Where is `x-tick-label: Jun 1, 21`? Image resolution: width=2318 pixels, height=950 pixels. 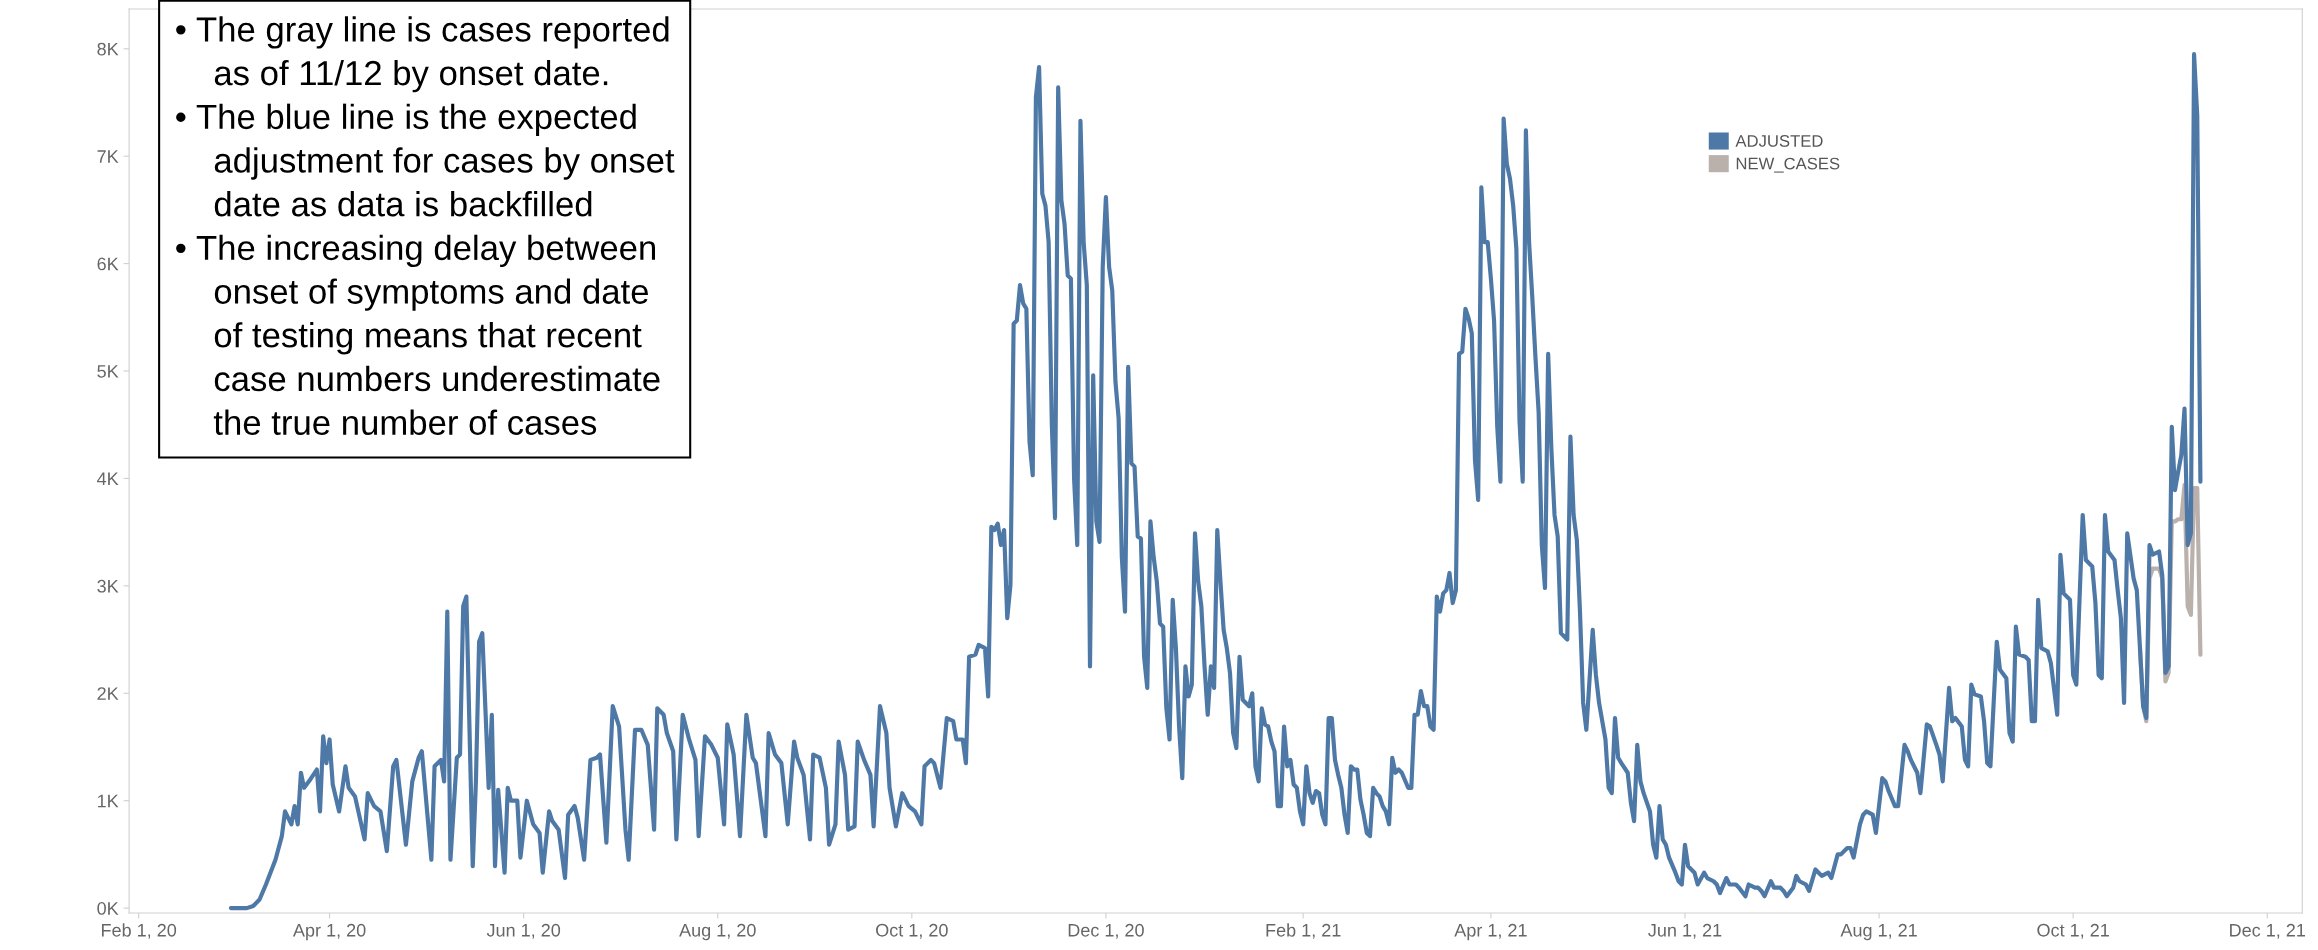
x-tick-label: Jun 1, 21 is located at coordinates (1685, 931).